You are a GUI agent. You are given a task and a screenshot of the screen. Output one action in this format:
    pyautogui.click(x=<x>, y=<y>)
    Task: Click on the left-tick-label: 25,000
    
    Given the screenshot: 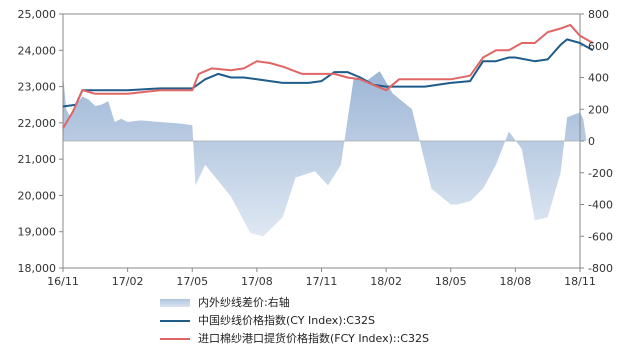 What is the action you would take?
    pyautogui.click(x=37, y=14)
    